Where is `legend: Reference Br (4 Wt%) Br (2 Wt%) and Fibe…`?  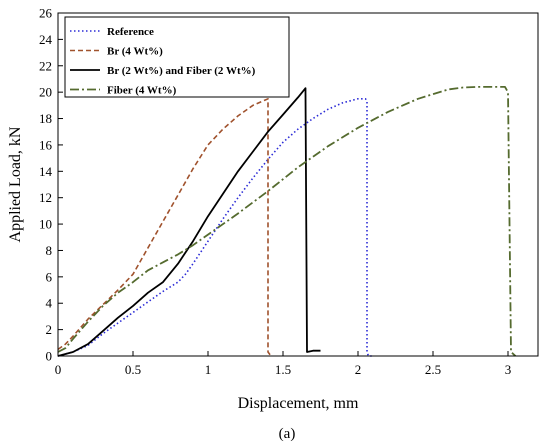
legend: Reference Br (4 Wt%) Br (2 Wt%) and Fibe… is located at coordinates (177, 57).